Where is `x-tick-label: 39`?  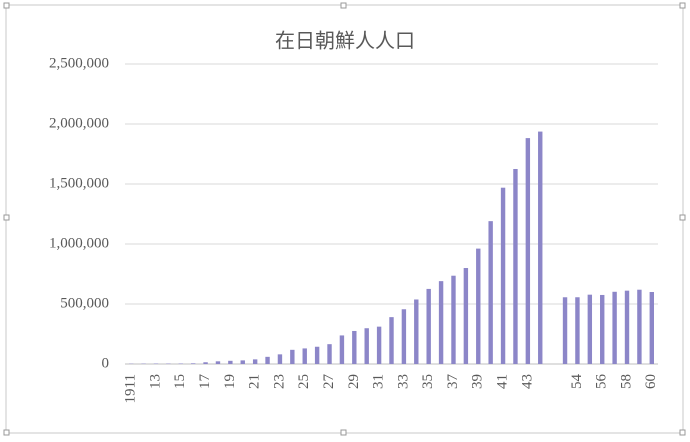 x-tick-label: 39 is located at coordinates (478, 381).